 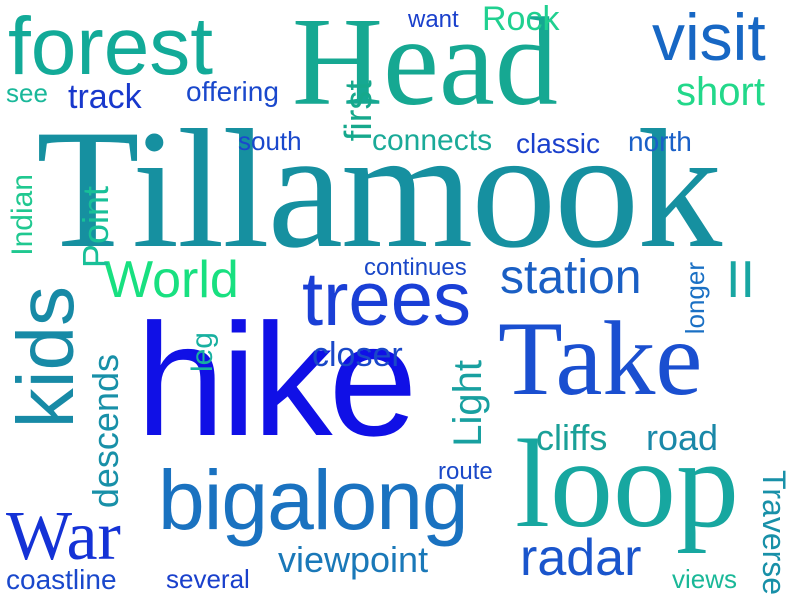 What do you see at coordinates (709, 37) in the screenshot?
I see `word-visit: visit` at bounding box center [709, 37].